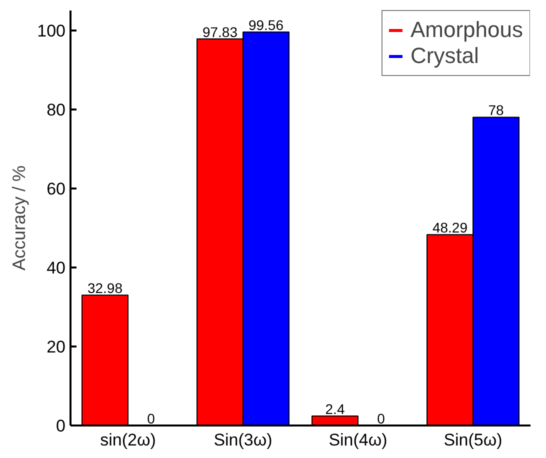  What do you see at coordinates (358, 440) in the screenshot?
I see `x-tick-label: Sin(4ω)` at bounding box center [358, 440].